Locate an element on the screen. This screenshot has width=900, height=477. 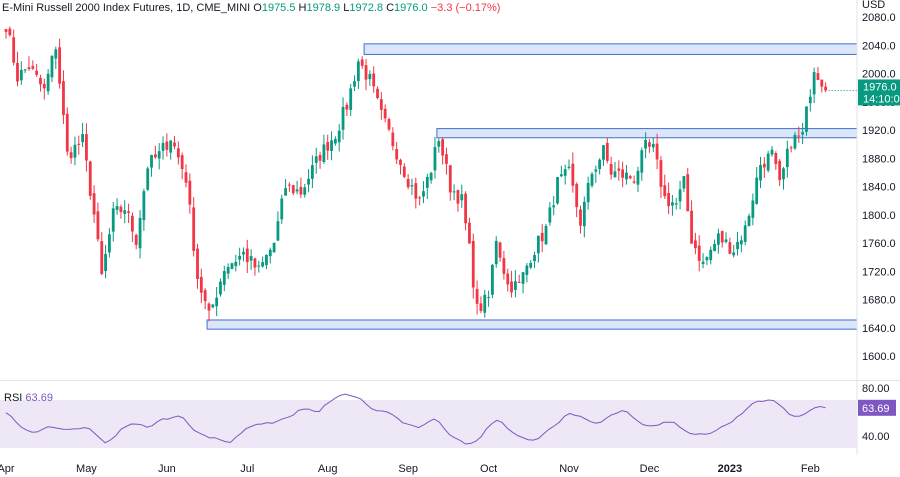
rsi-band is located at coordinates (428, 424).